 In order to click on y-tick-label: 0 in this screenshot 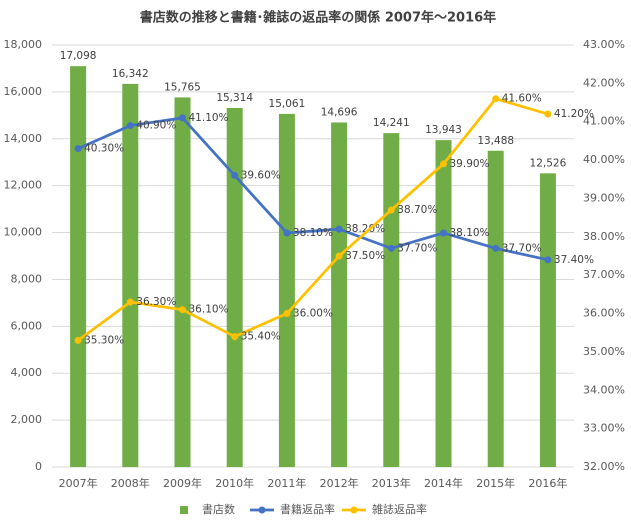, I will do `click(38, 466)`.